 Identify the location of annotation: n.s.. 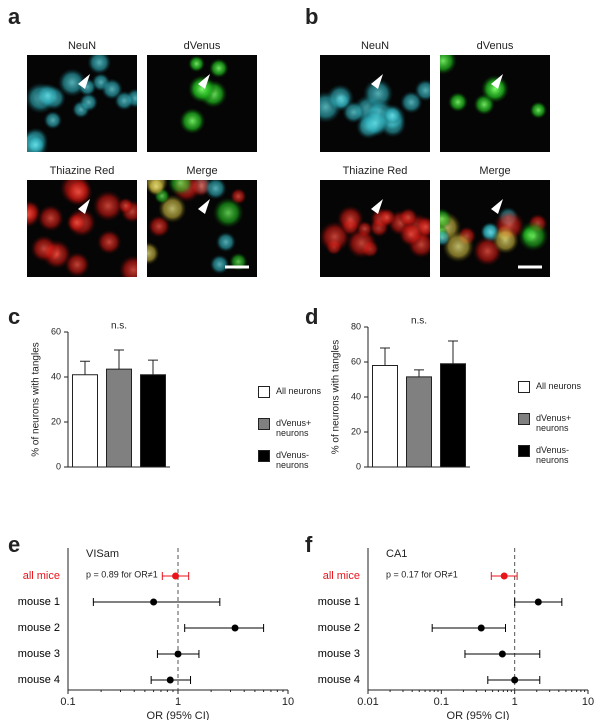
(119, 326).